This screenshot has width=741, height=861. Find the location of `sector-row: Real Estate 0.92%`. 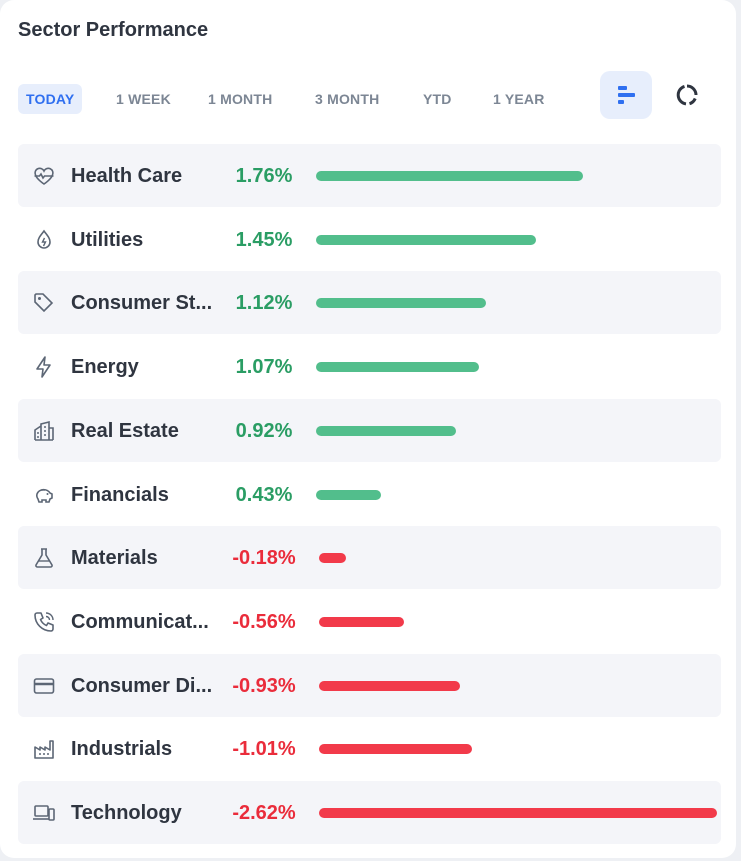

sector-row: Real Estate 0.92% is located at coordinates (369, 430).